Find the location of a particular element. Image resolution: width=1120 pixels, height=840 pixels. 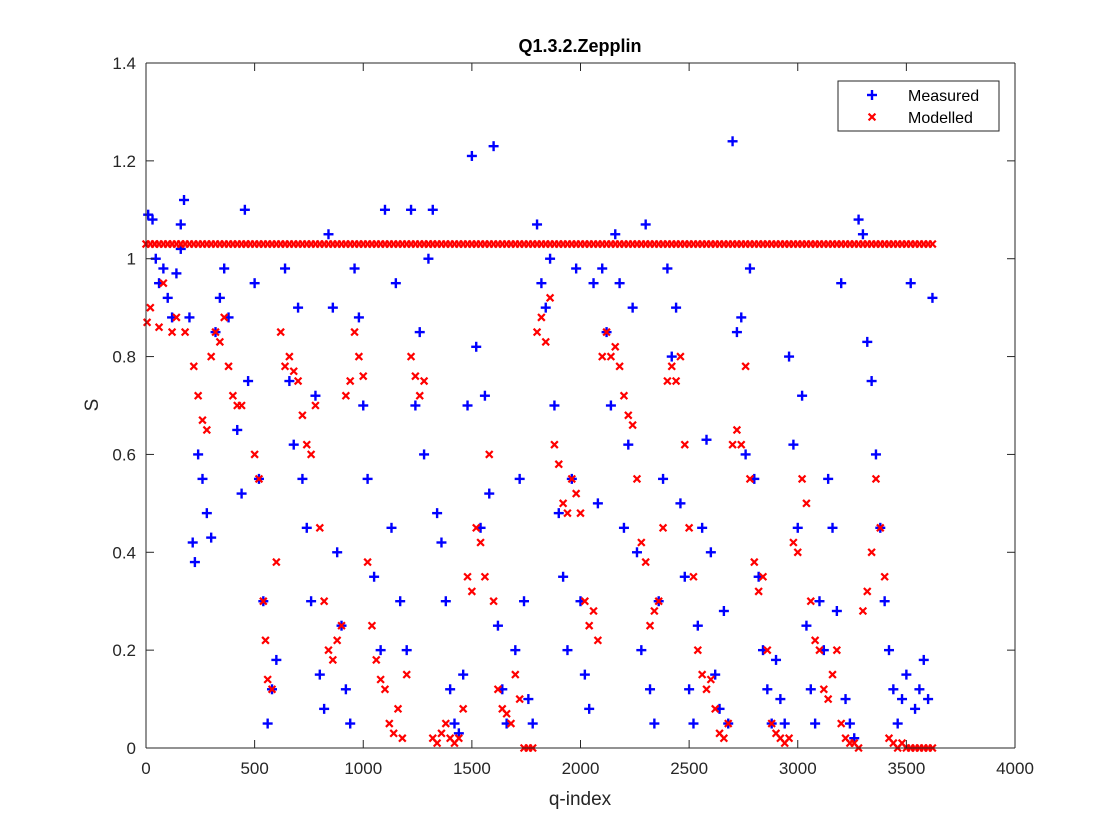

legend-item-modelled: Modelled is located at coordinates (920, 118).